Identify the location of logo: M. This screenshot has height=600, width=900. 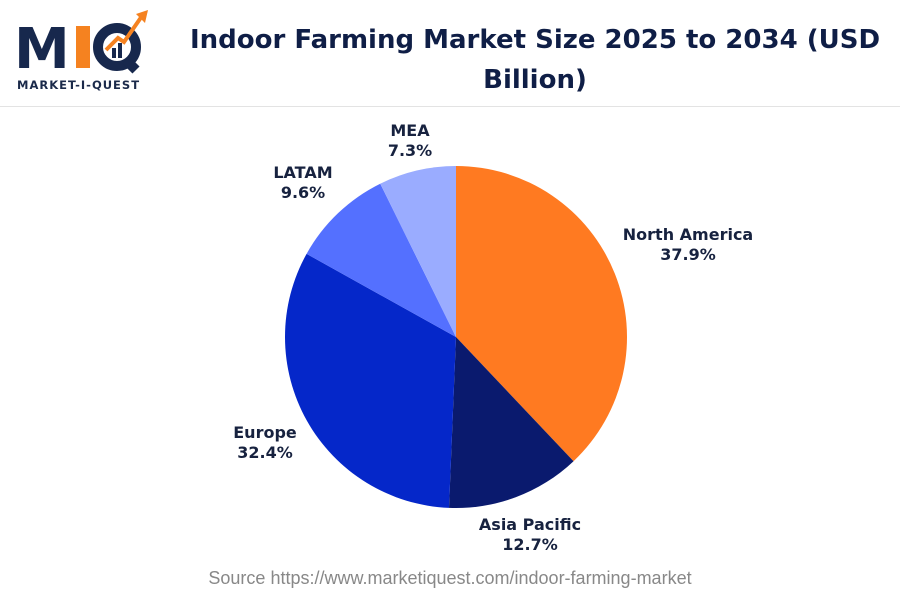
(89, 53).